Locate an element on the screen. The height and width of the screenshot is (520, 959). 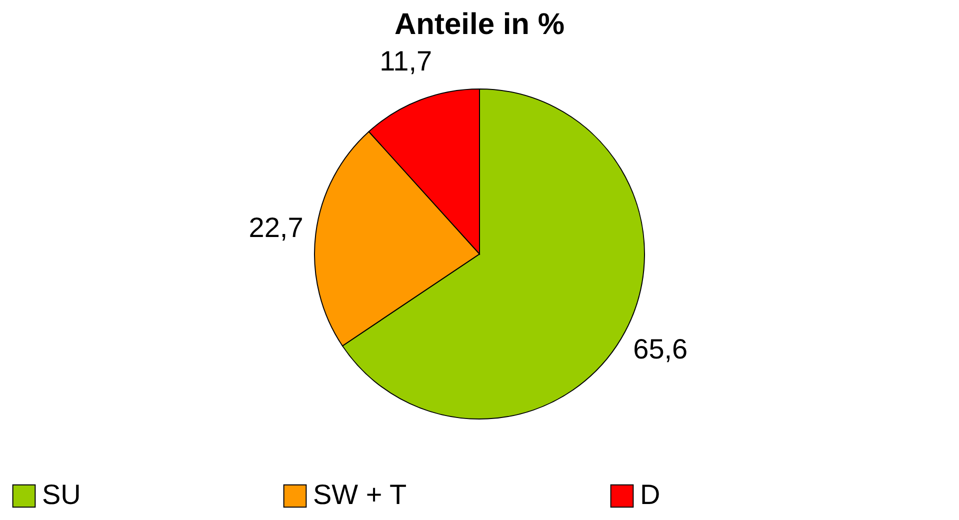
legend-label: SU is located at coordinates (61, 494).